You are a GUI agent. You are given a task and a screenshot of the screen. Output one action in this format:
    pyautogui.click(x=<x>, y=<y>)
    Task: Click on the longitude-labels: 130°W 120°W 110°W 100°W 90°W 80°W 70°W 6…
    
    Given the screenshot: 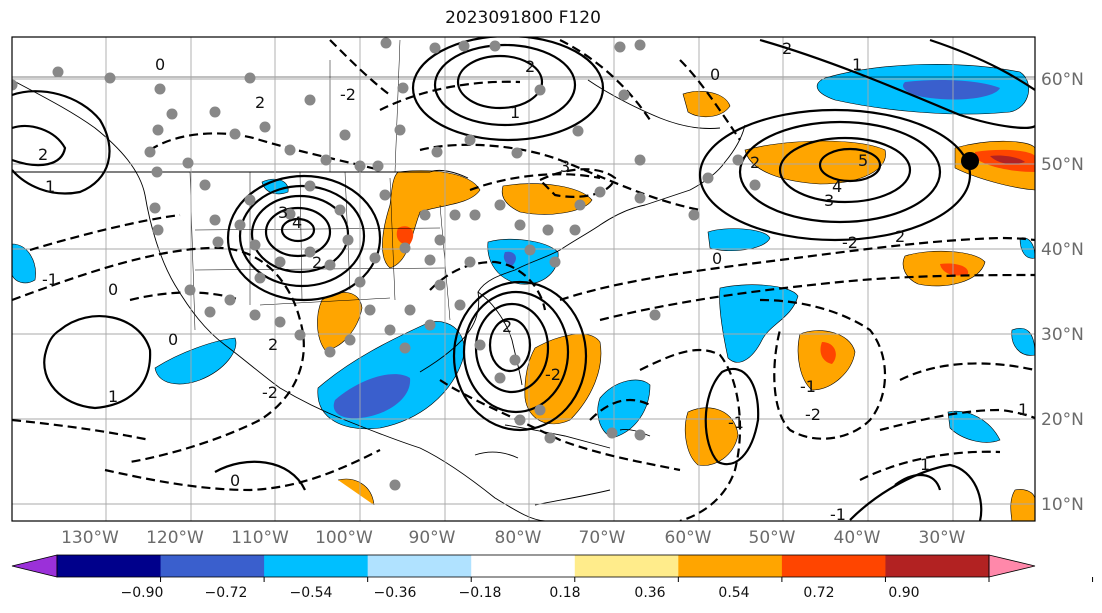 What is the action you would take?
    pyautogui.click(x=513, y=538)
    